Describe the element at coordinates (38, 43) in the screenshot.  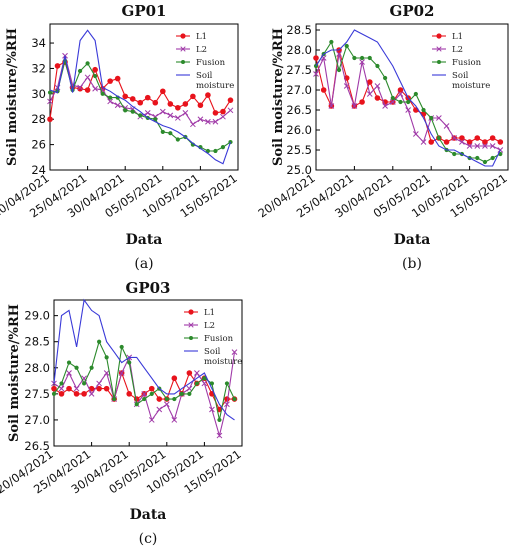
I see `y-tick-label: 34` at that location.